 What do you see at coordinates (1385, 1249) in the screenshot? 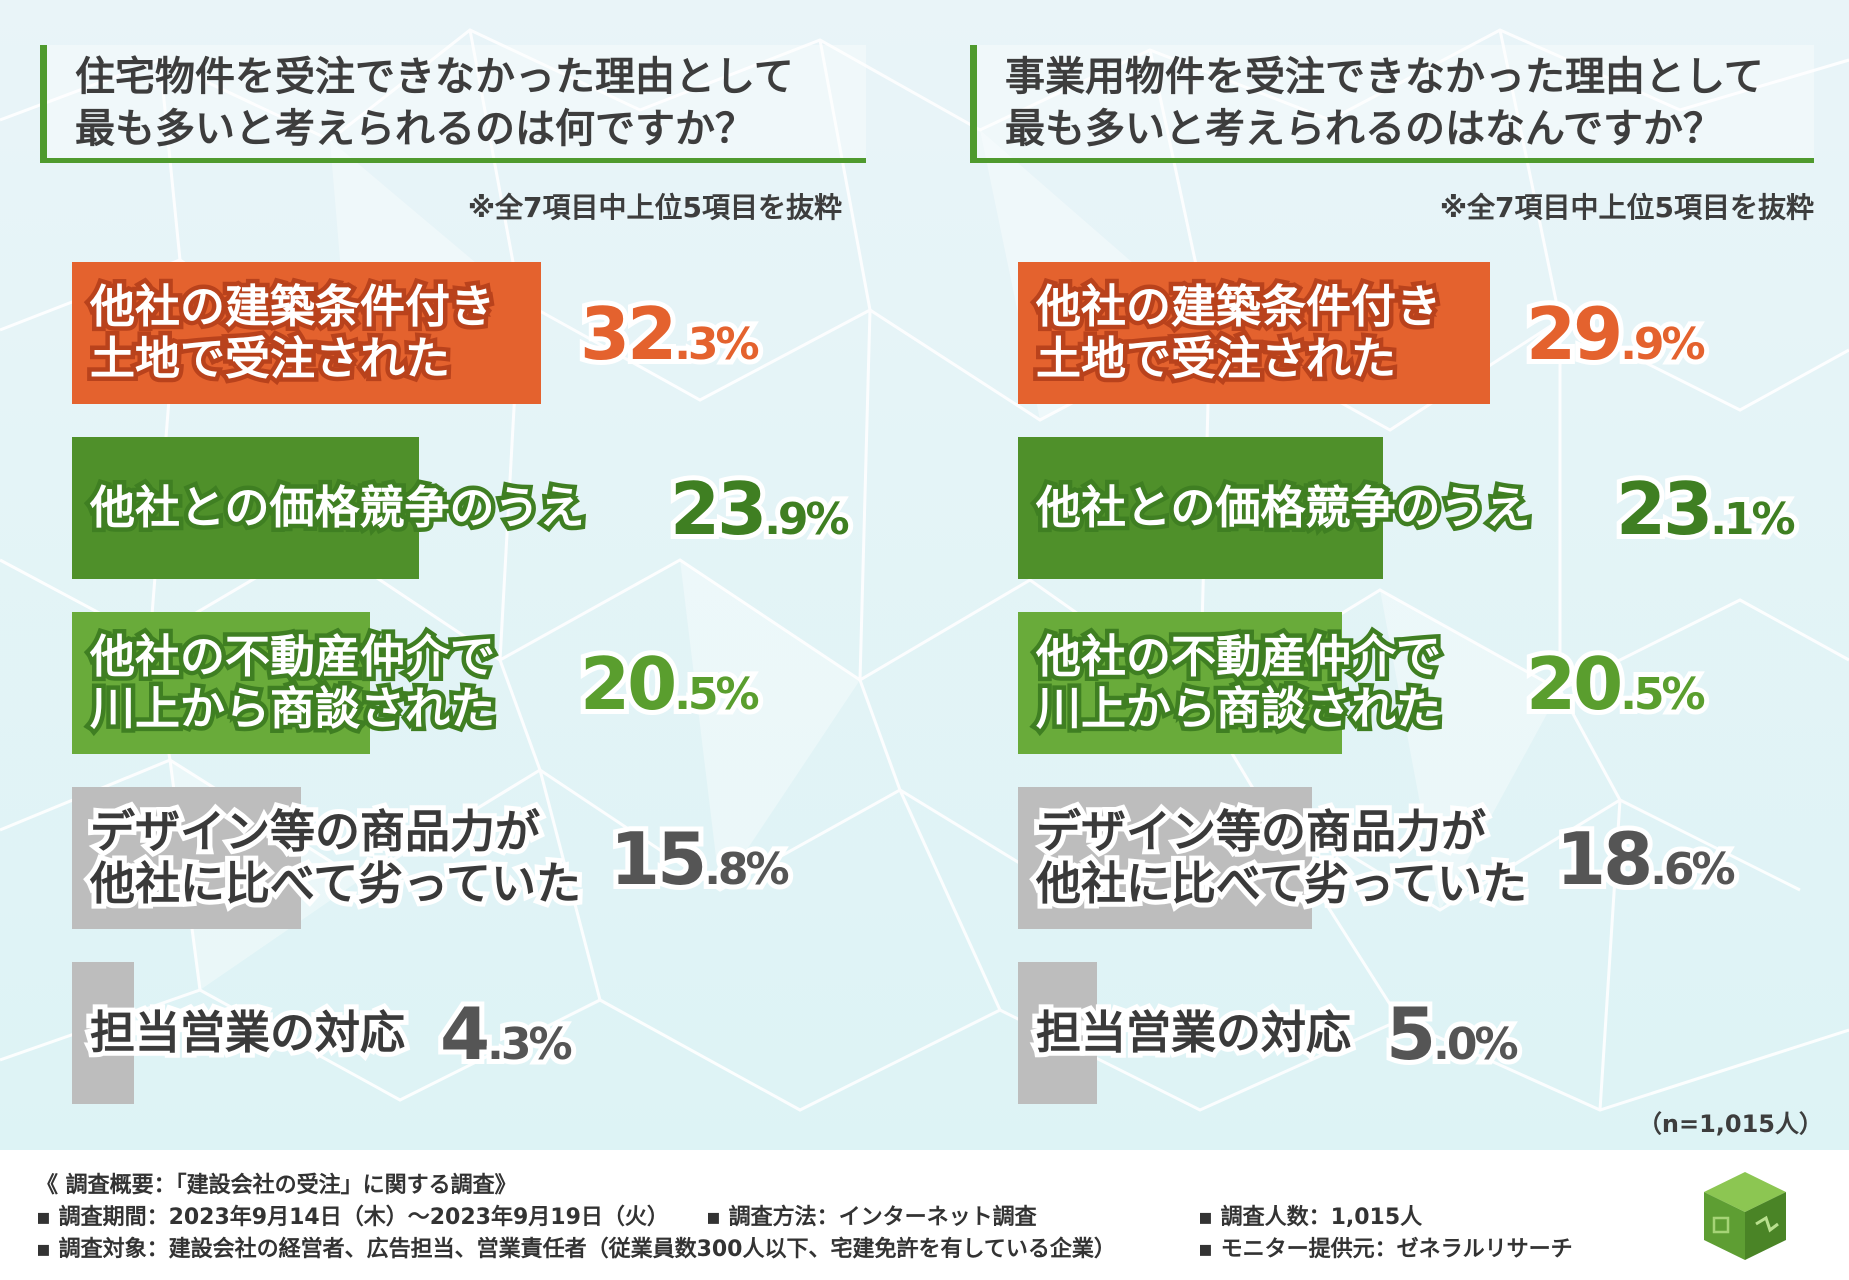
I see `survey-provider: ▪ モニター提供元：ゼネラルリサーチ` at bounding box center [1385, 1249].